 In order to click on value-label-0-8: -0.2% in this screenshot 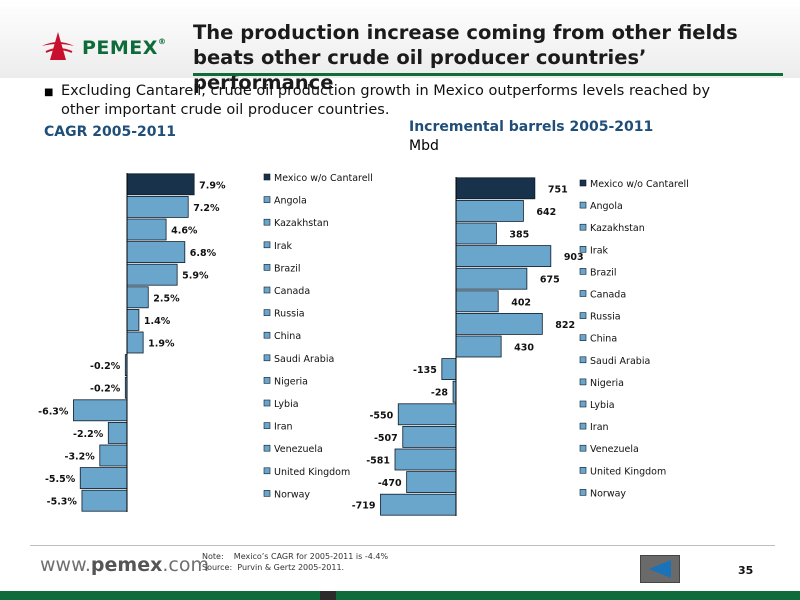, I will do `click(105, 366)`.